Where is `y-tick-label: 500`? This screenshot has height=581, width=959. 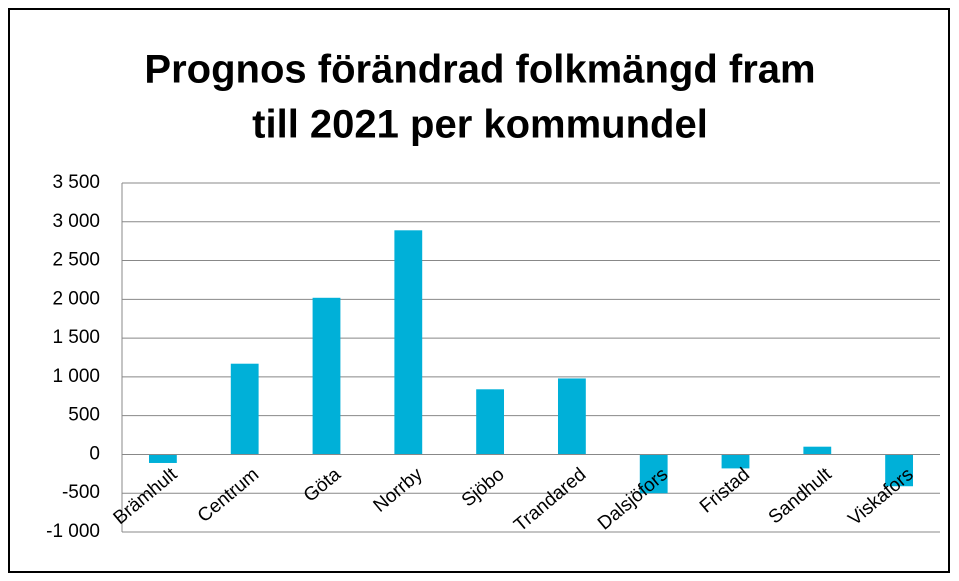
y-tick-label: 500 is located at coordinates (84, 415).